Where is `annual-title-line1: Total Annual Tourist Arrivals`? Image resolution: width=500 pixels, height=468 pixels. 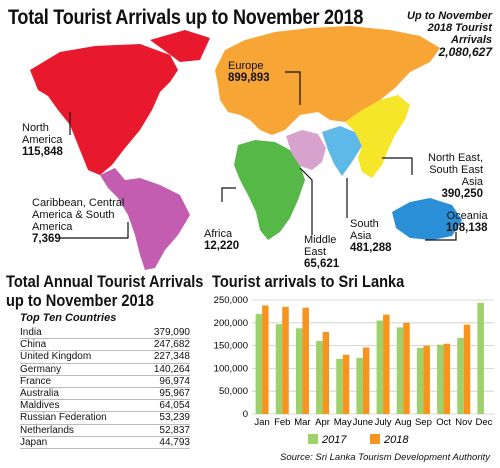 annual-title-line1: Total Annual Tourist Arrivals is located at coordinates (105, 281).